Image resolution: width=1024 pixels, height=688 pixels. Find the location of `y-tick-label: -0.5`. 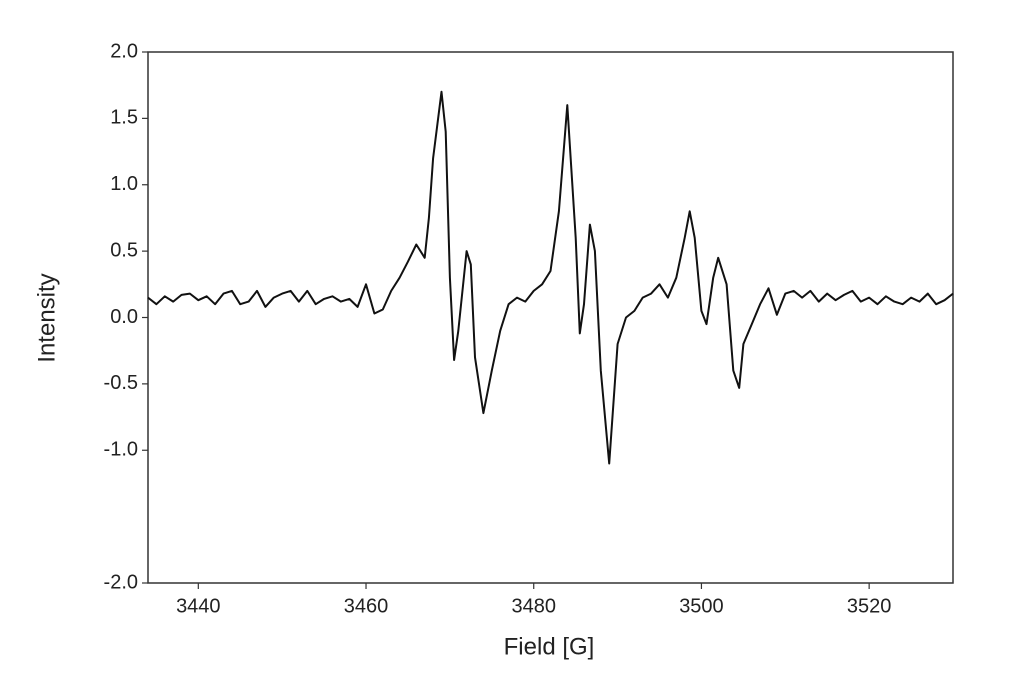

y-tick-label: -0.5 is located at coordinates (121, 383).